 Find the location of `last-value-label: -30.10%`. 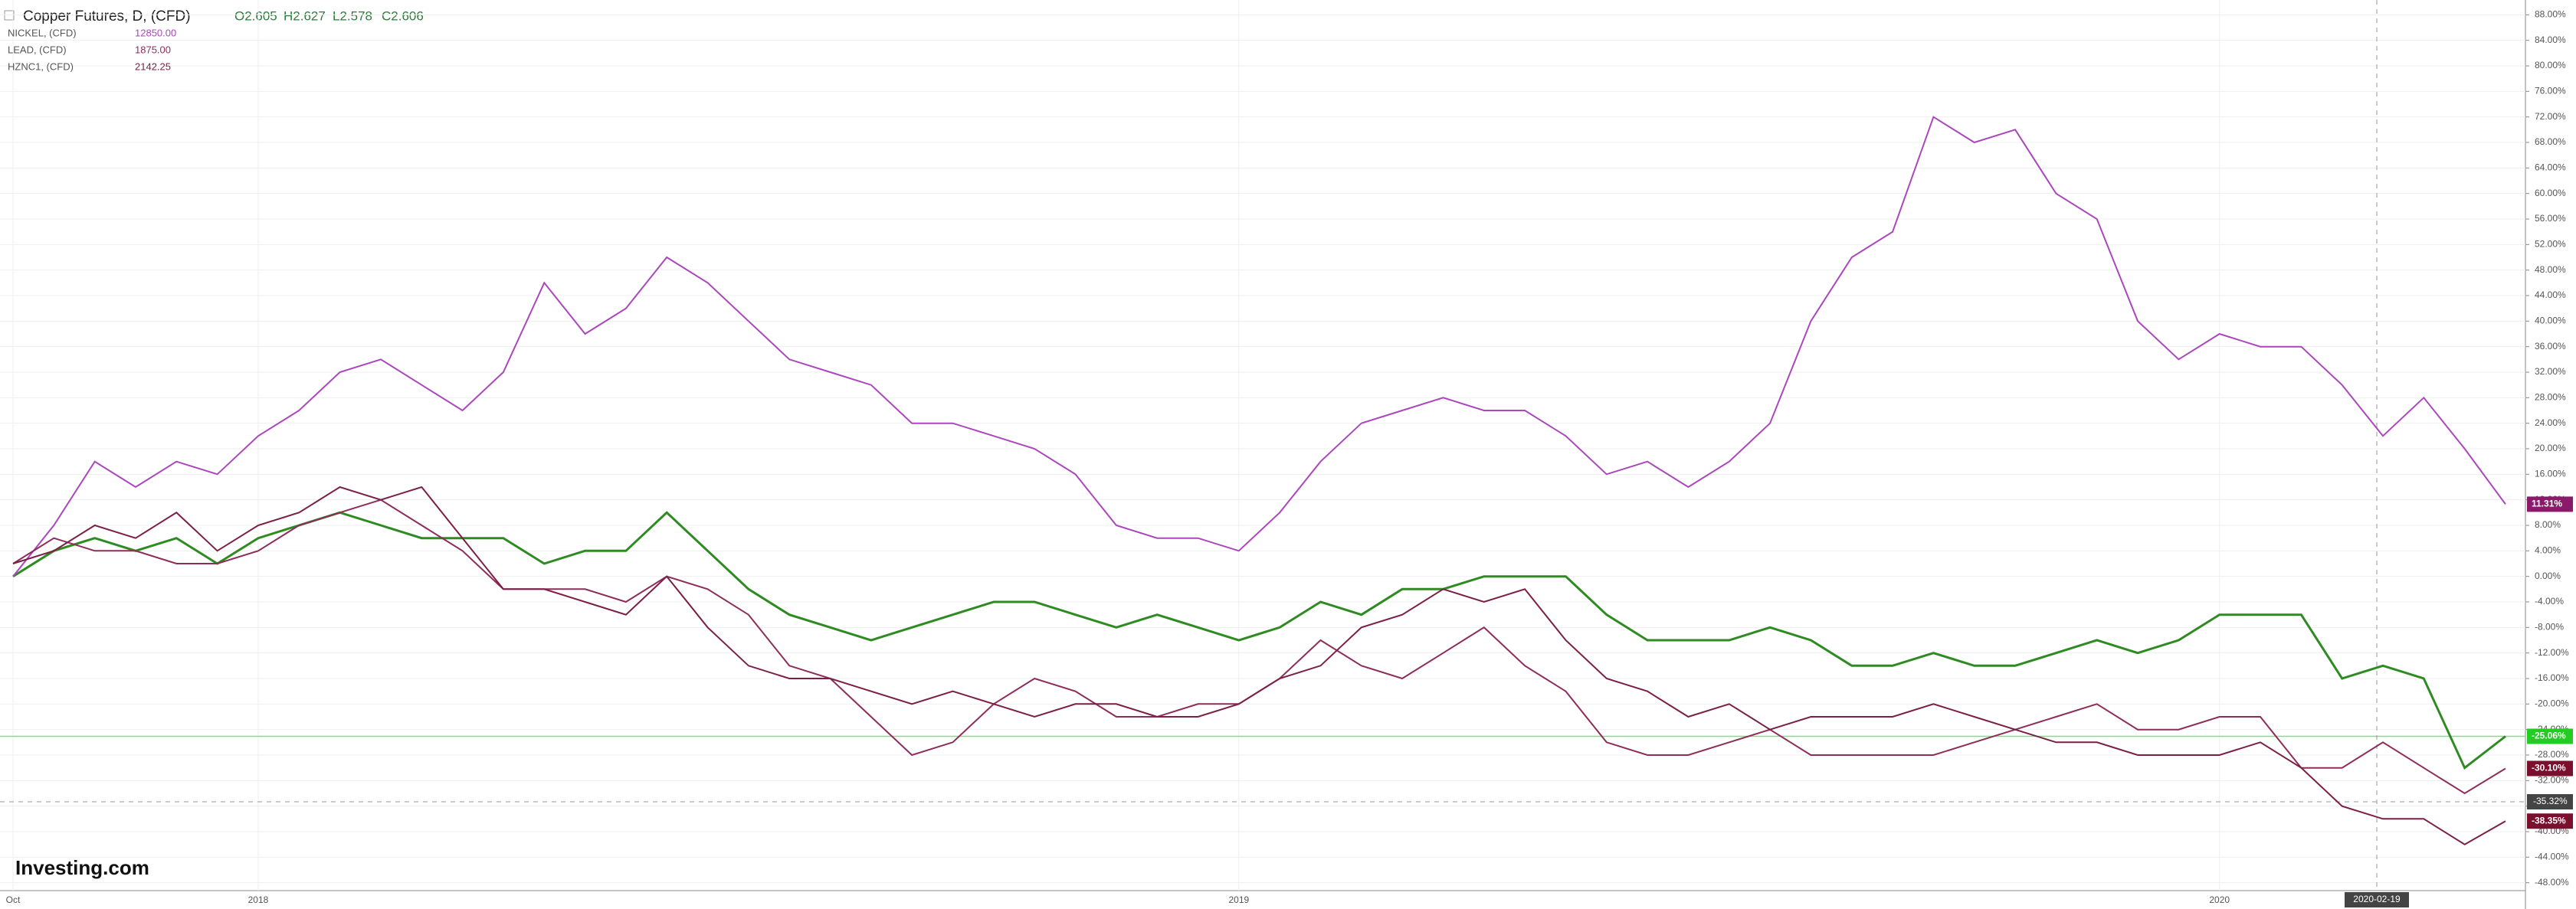

last-value-label: -30.10% is located at coordinates (2549, 768).